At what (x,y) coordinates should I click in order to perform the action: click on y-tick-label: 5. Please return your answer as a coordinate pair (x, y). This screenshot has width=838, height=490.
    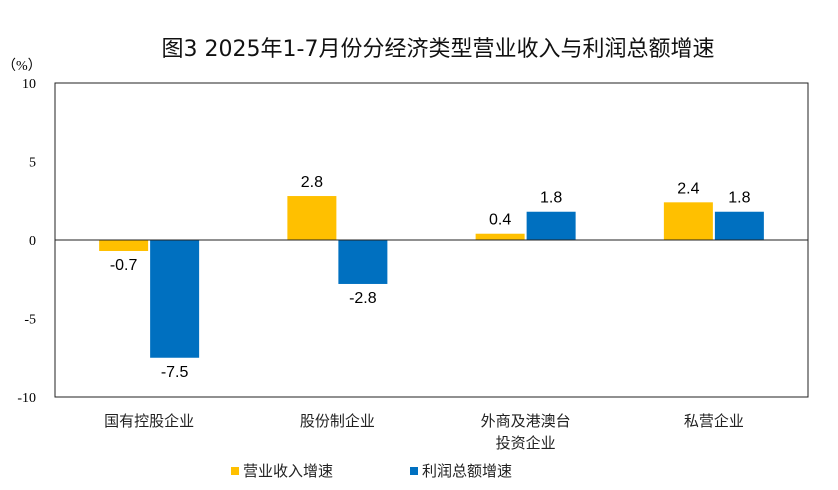
    Looking at the image, I should click on (32, 163).